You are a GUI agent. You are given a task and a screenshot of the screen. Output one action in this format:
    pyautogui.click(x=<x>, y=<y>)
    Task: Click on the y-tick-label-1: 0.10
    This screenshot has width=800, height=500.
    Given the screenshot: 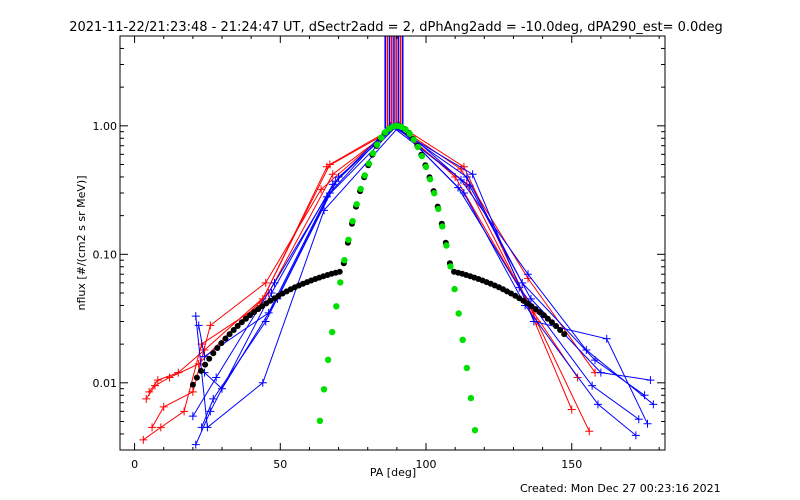 What is the action you would take?
    pyautogui.click(x=105, y=254)
    